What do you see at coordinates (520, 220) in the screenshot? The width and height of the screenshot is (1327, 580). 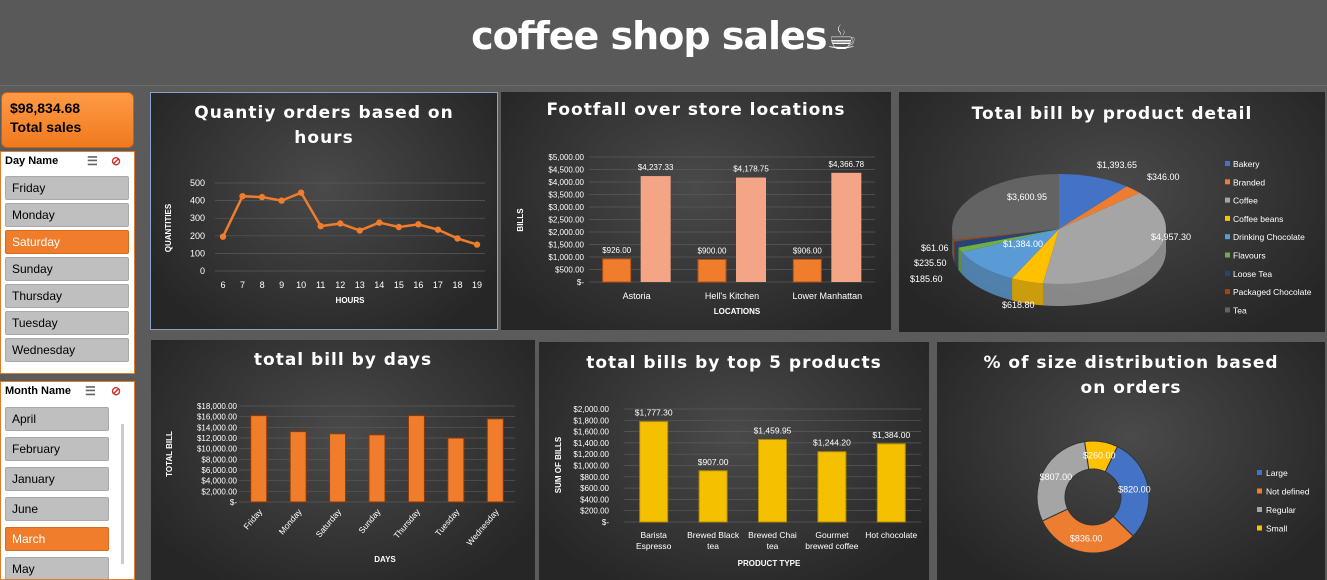 I see `y-axis-title: BILLS` at bounding box center [520, 220].